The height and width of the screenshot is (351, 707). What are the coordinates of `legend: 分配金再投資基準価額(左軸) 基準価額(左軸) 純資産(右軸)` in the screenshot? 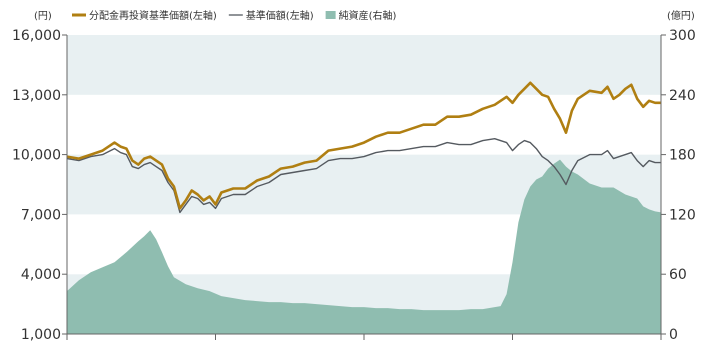 It's located at (234, 15).